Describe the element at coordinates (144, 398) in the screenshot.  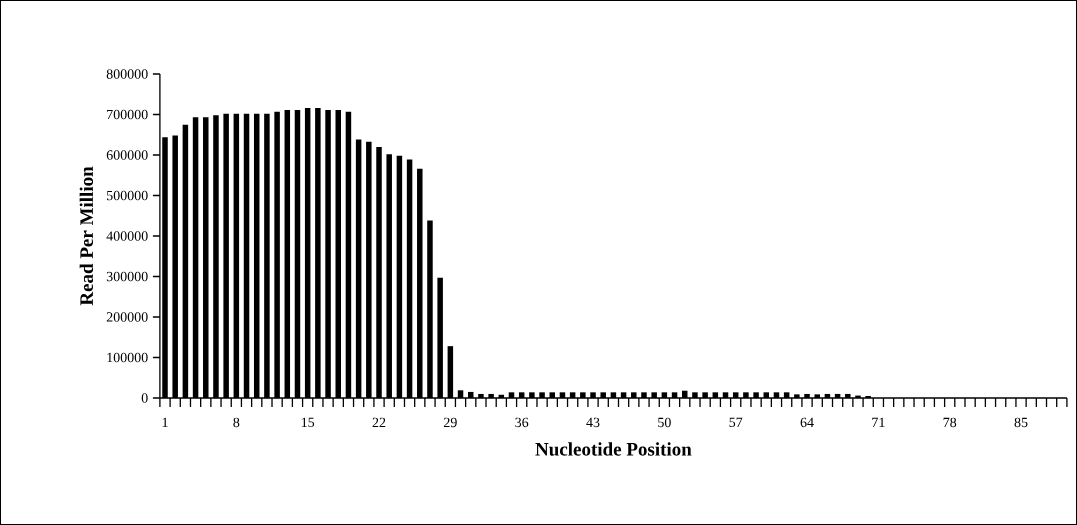
I see `y-tick-label: 0` at that location.